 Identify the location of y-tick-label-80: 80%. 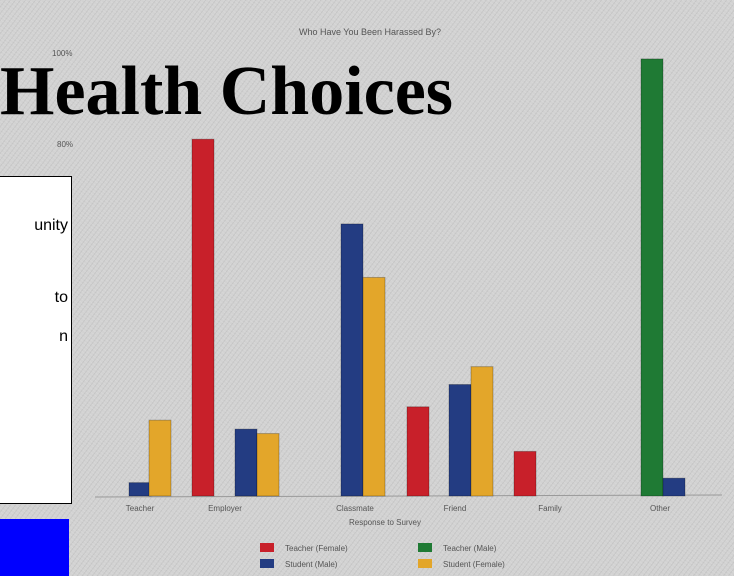
(65, 144).